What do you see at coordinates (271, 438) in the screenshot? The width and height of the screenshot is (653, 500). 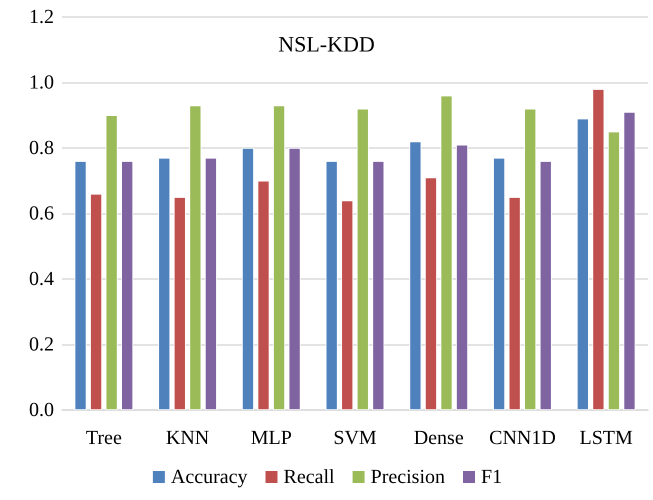 I see `x-tick-label: MLP` at bounding box center [271, 438].